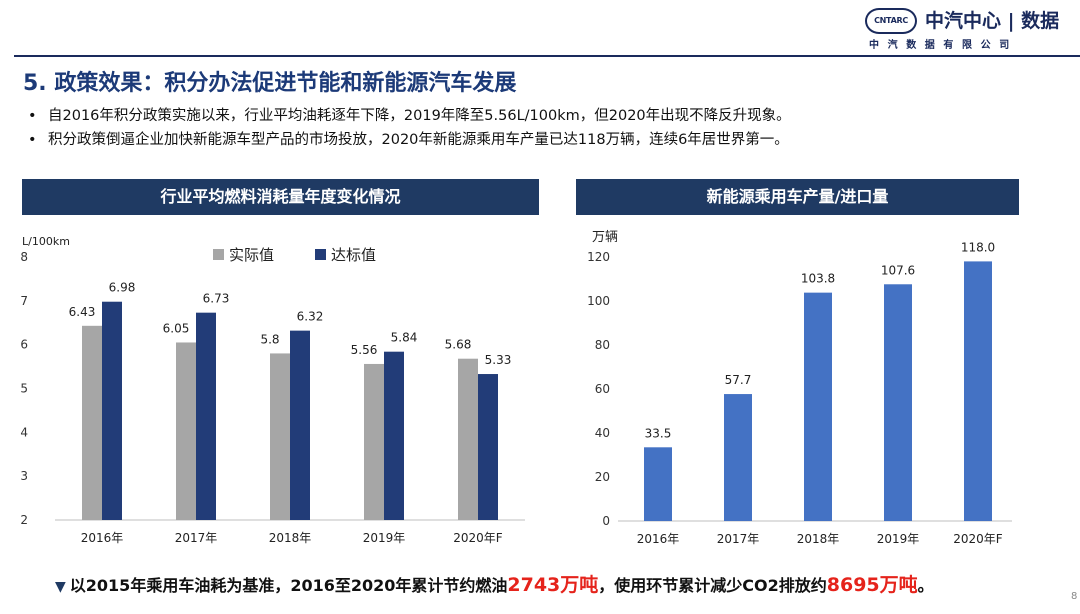  Describe the element at coordinates (46, 241) in the screenshot. I see `y-axis-unit-label: L/100km` at that location.